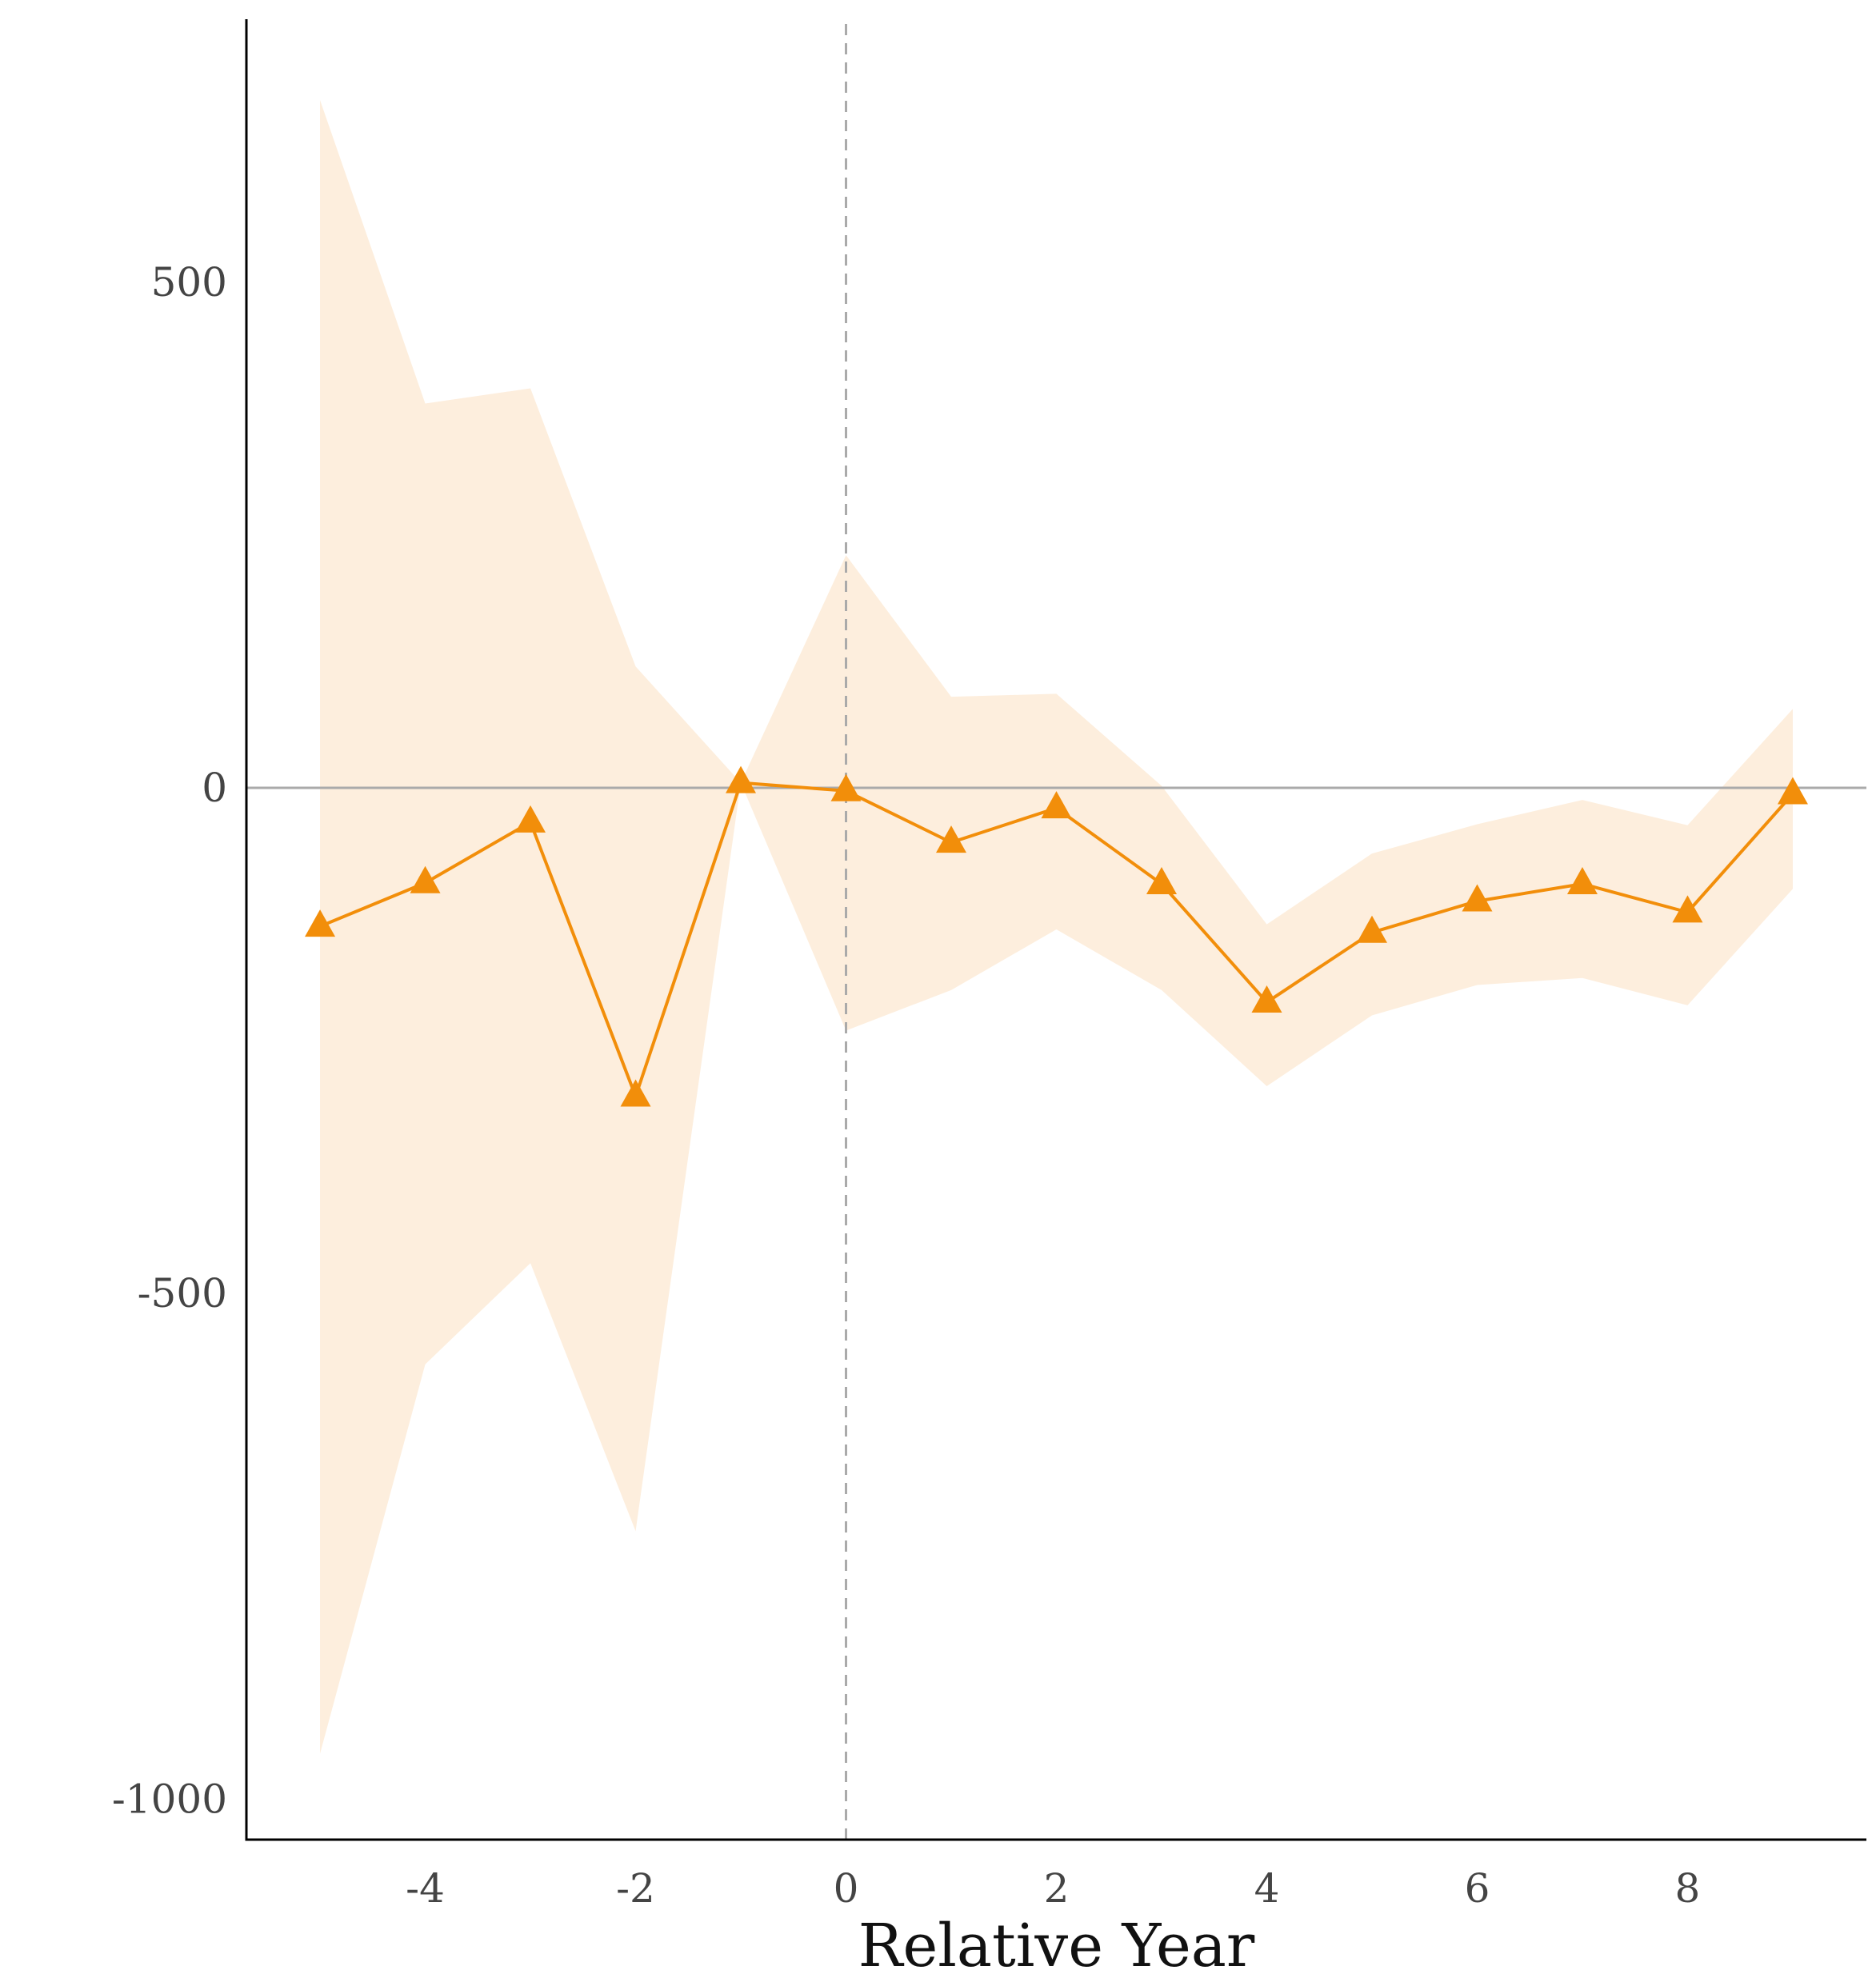 This screenshot has width=1876, height=1986. Describe the element at coordinates (1056, 1946) in the screenshot. I see `x-axis-title: Relative Year` at that location.